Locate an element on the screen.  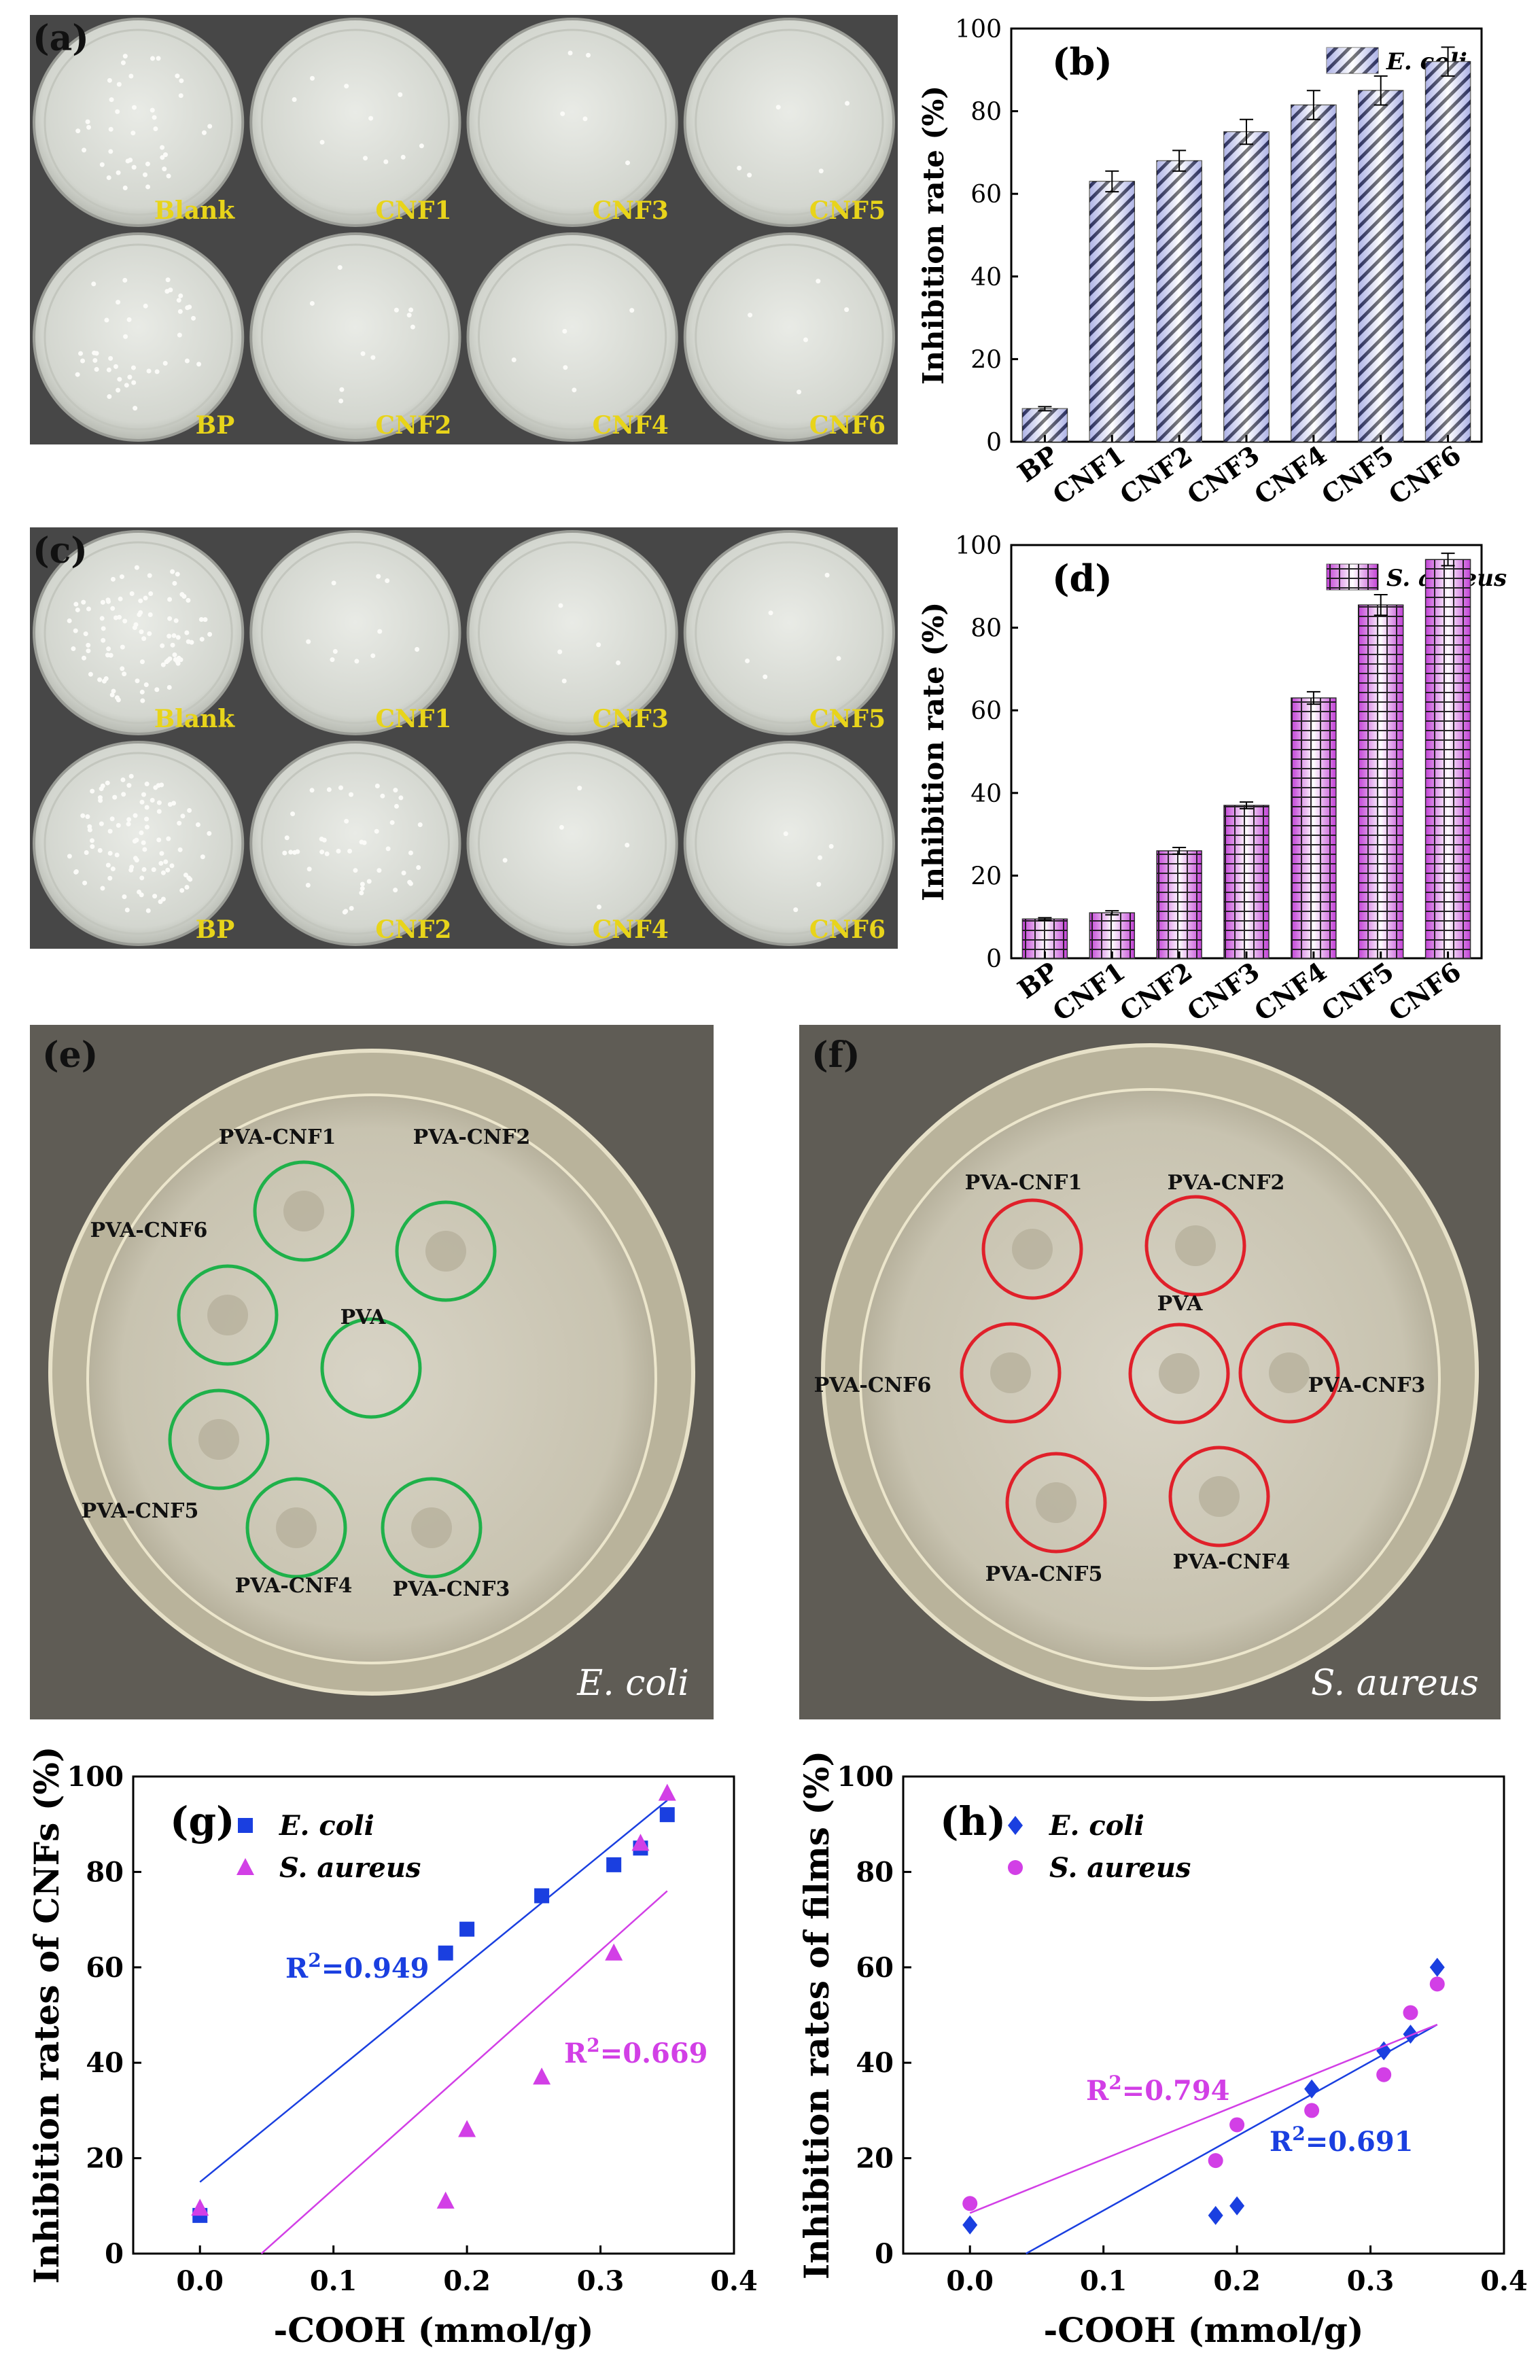
x-tick-label: CNF1 is located at coordinates (1089, 475).